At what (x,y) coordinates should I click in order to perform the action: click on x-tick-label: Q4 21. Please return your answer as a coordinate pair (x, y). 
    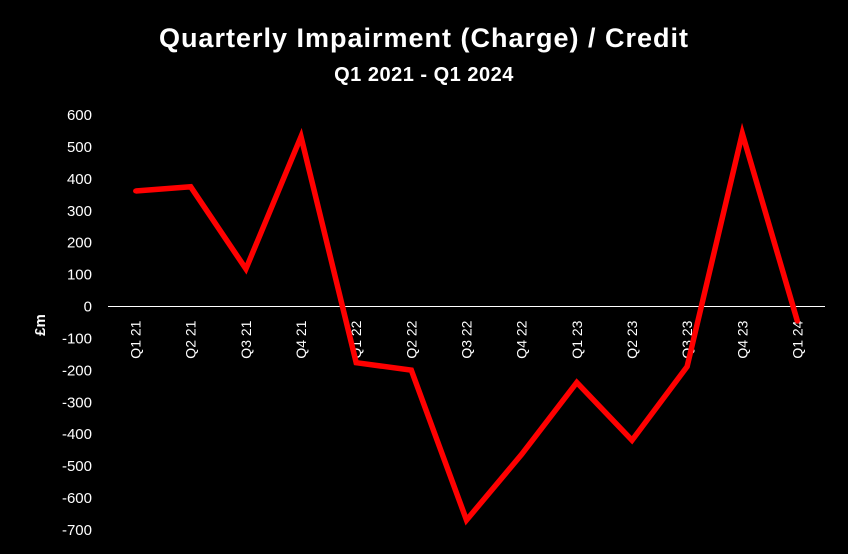
    Looking at the image, I should click on (301, 339).